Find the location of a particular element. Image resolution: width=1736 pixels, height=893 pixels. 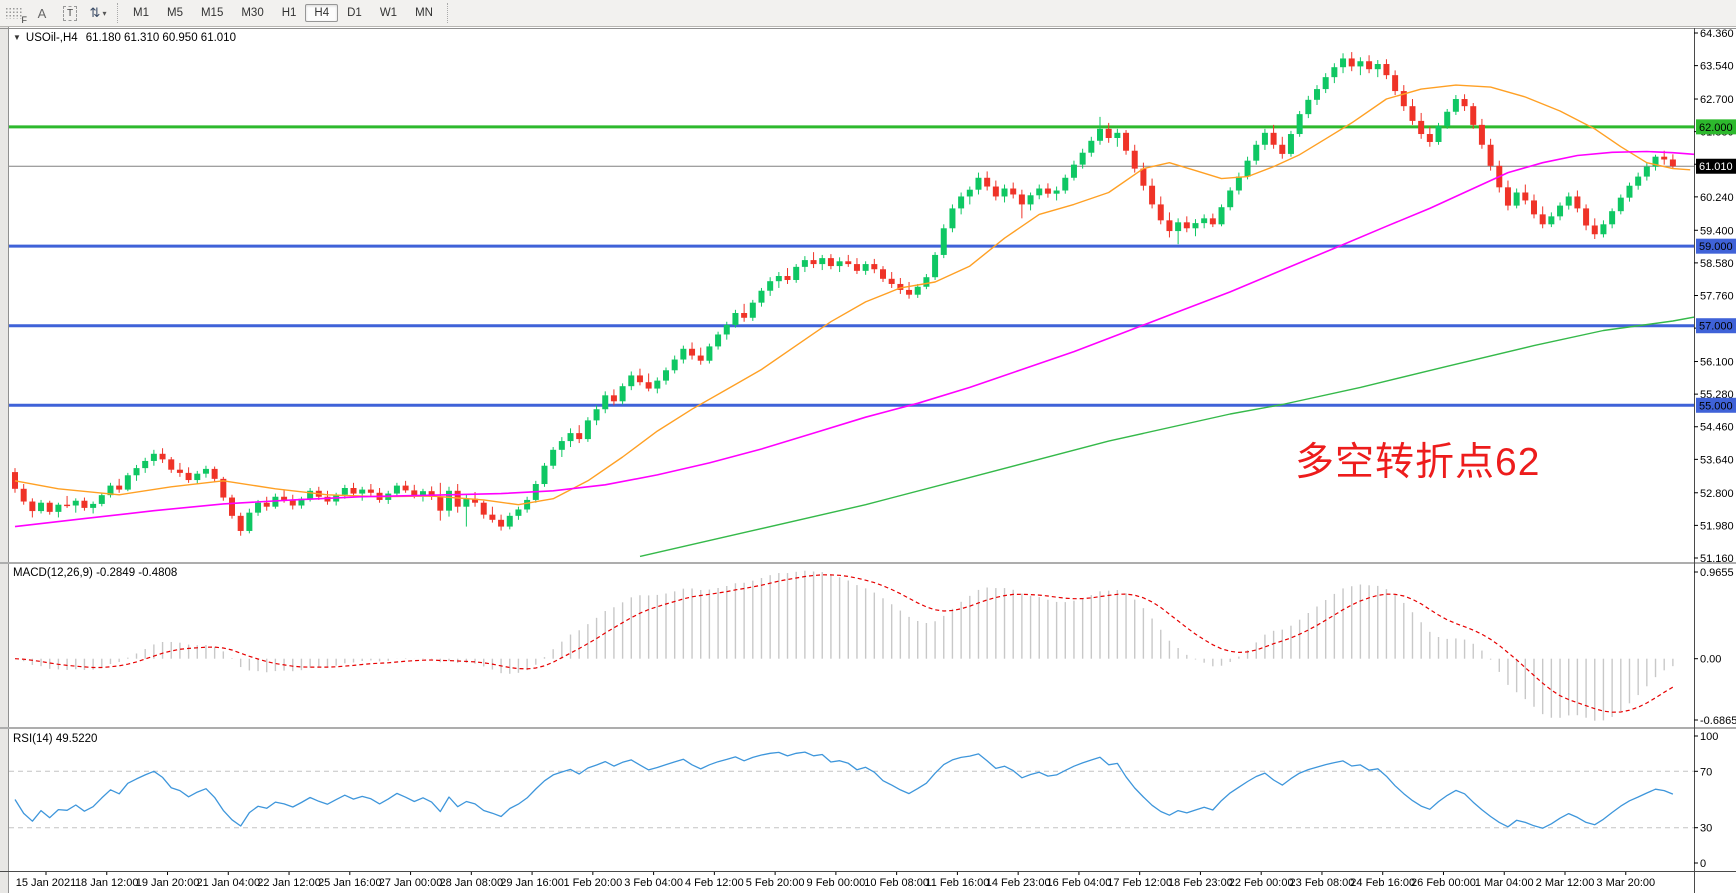

timeframe-buttons: M1 M5 M15 M30 H1 H4 D1 W1 MN is located at coordinates (283, 13).